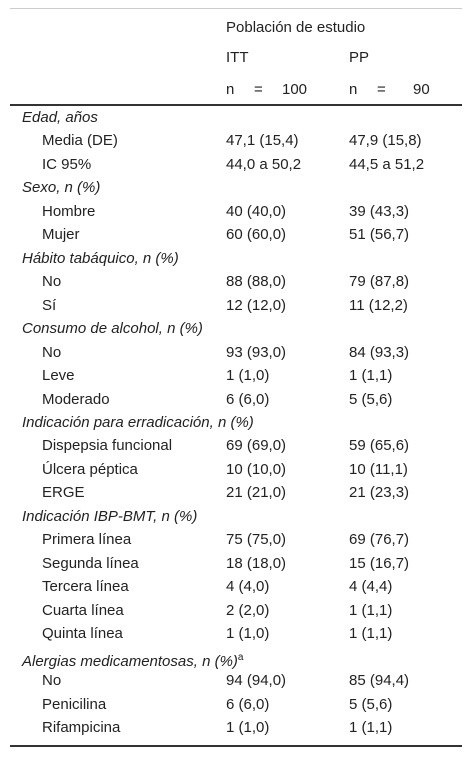 Image resolution: width=473 pixels, height=757 pixels. Describe the element at coordinates (69, 211) in the screenshot. I see `row-label: Hombre` at that location.